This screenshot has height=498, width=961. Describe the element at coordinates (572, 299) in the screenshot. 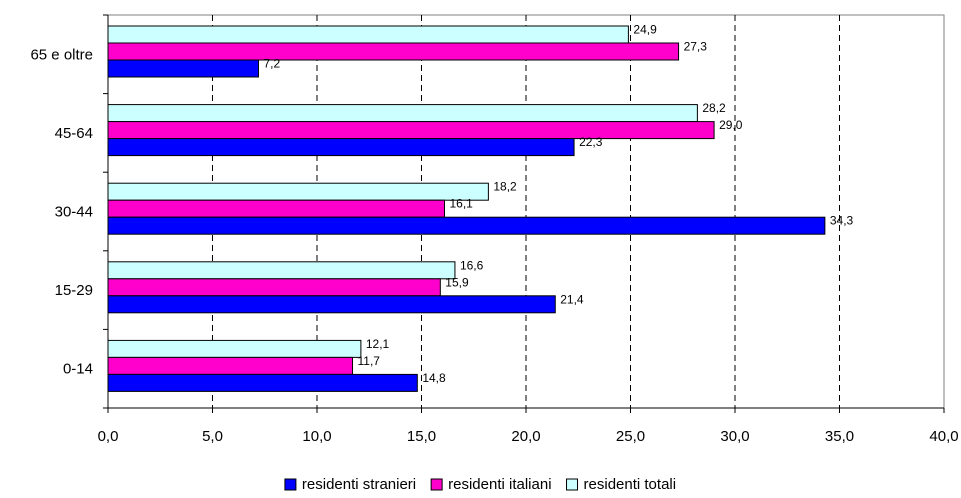

I see `data-label: 21,4` at that location.